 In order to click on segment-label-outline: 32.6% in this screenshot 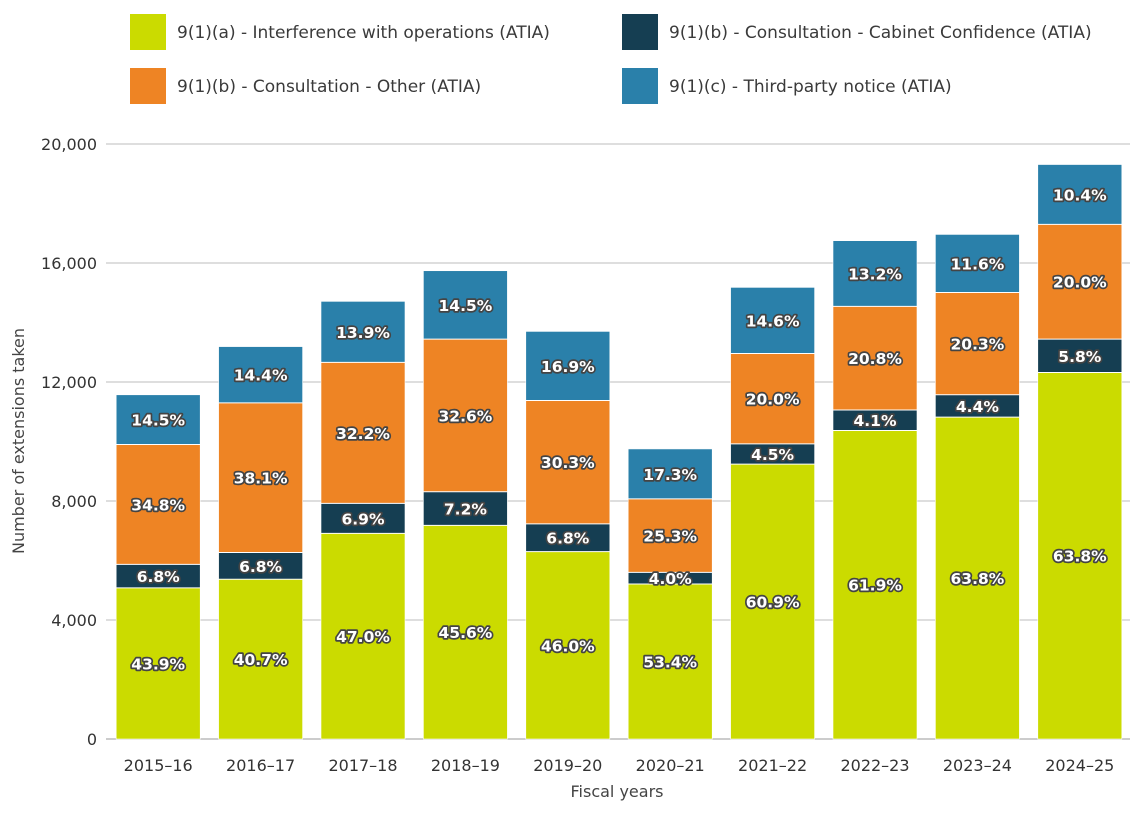, I will do `click(466, 416)`.